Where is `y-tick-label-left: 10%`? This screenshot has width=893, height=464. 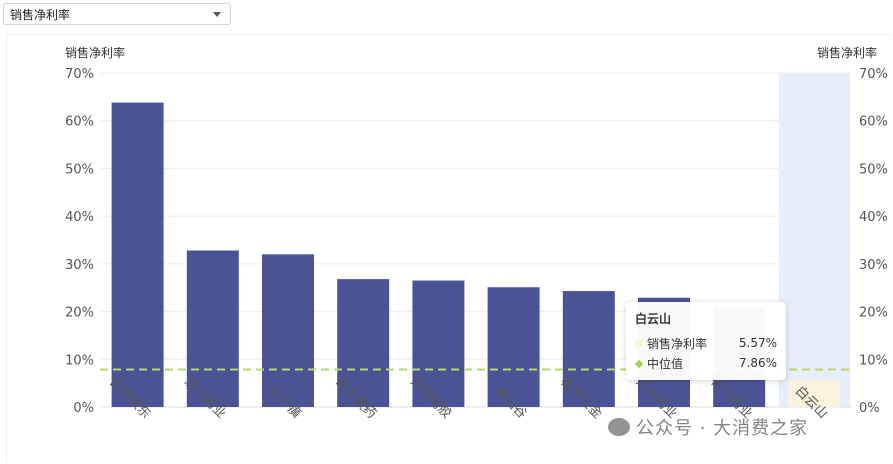 y-tick-label-left: 10% is located at coordinates (79, 360).